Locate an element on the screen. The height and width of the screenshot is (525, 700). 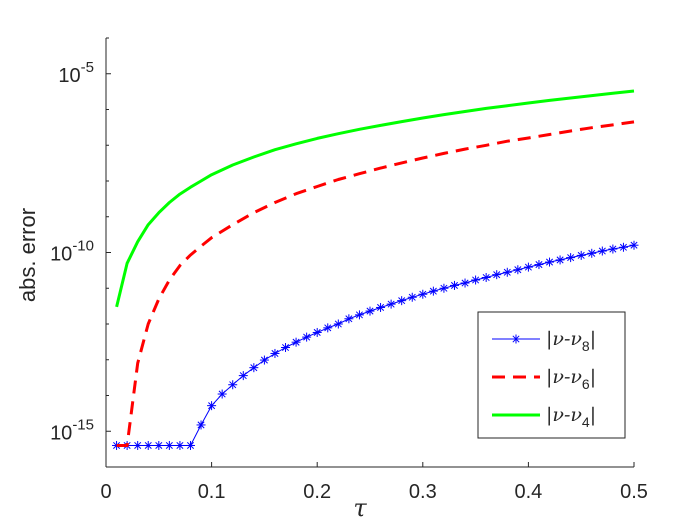
legend-label: |ν-ν4| is located at coordinates (571, 417).